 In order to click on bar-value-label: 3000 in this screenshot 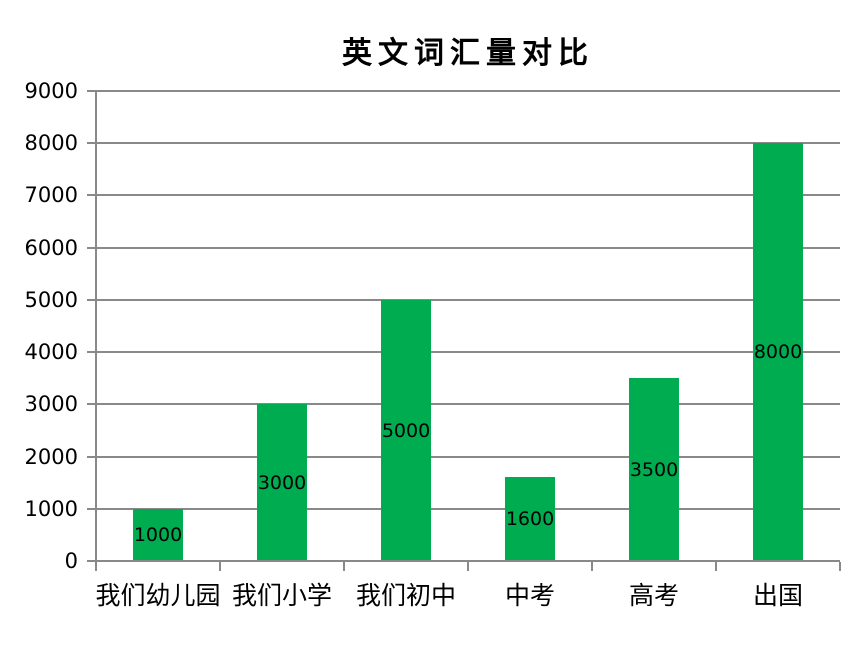, I will do `click(282, 483)`.